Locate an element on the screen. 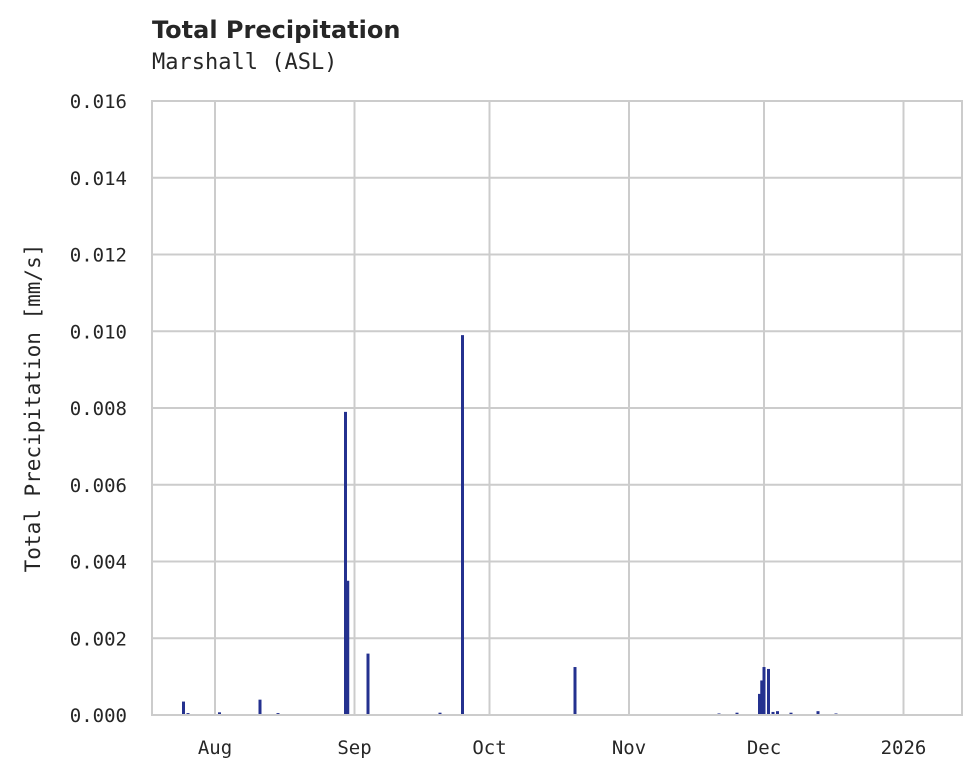  x-tick-label: Sep is located at coordinates (354, 748).